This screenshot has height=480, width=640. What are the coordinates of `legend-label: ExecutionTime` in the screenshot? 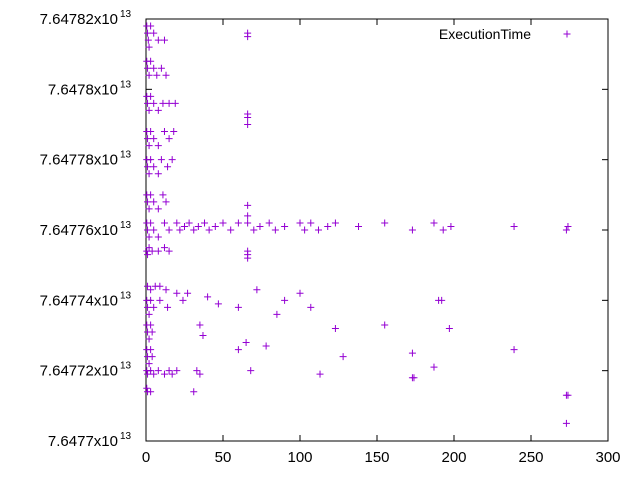 It's located at (485, 34).